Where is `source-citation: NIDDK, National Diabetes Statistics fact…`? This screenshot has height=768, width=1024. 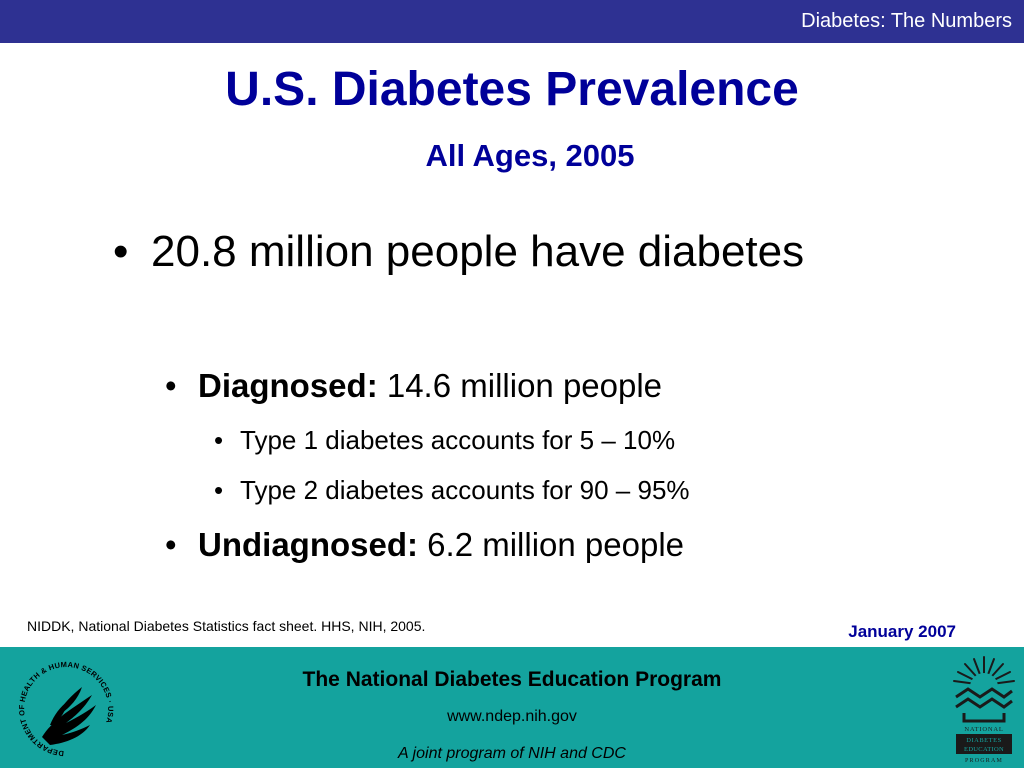 source-citation: NIDDK, National Diabetes Statistics fact… is located at coordinates (226, 626).